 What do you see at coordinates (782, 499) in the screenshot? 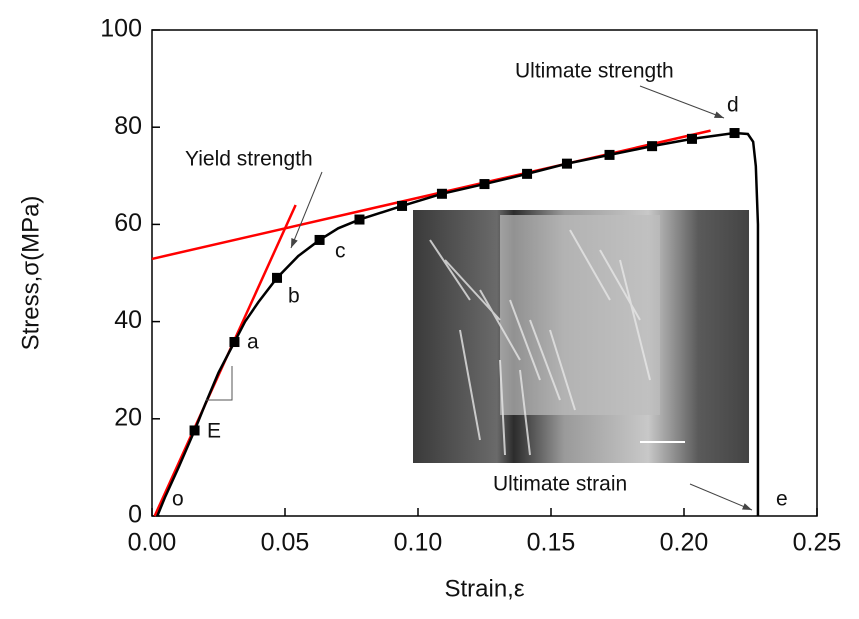
I see `annotation: e` at bounding box center [782, 499].